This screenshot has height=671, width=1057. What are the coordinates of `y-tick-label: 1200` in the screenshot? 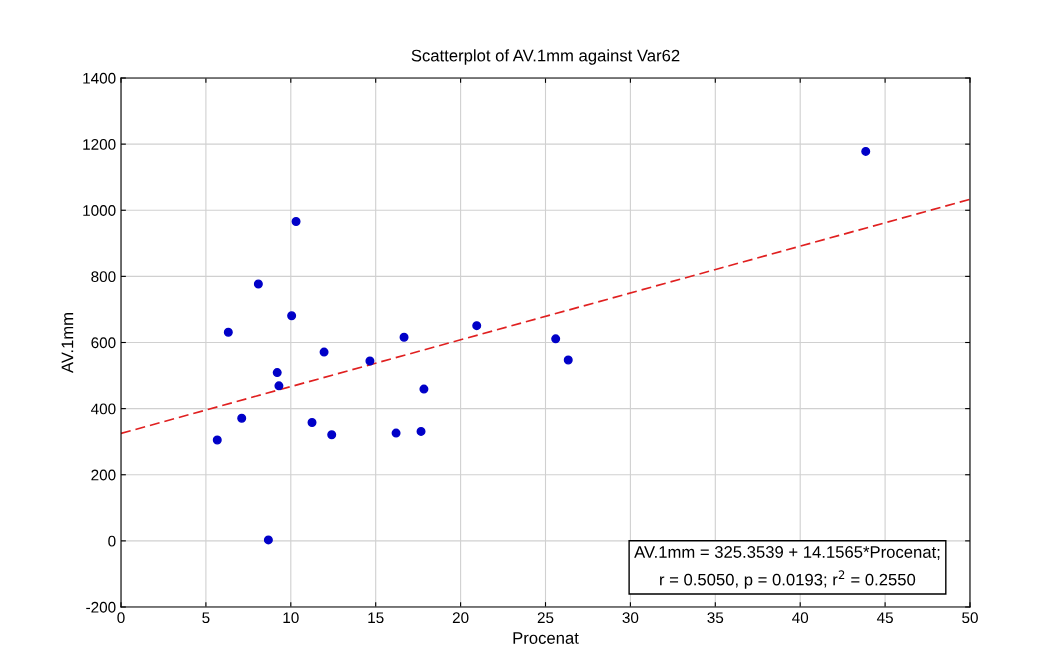 It's located at (99, 144).